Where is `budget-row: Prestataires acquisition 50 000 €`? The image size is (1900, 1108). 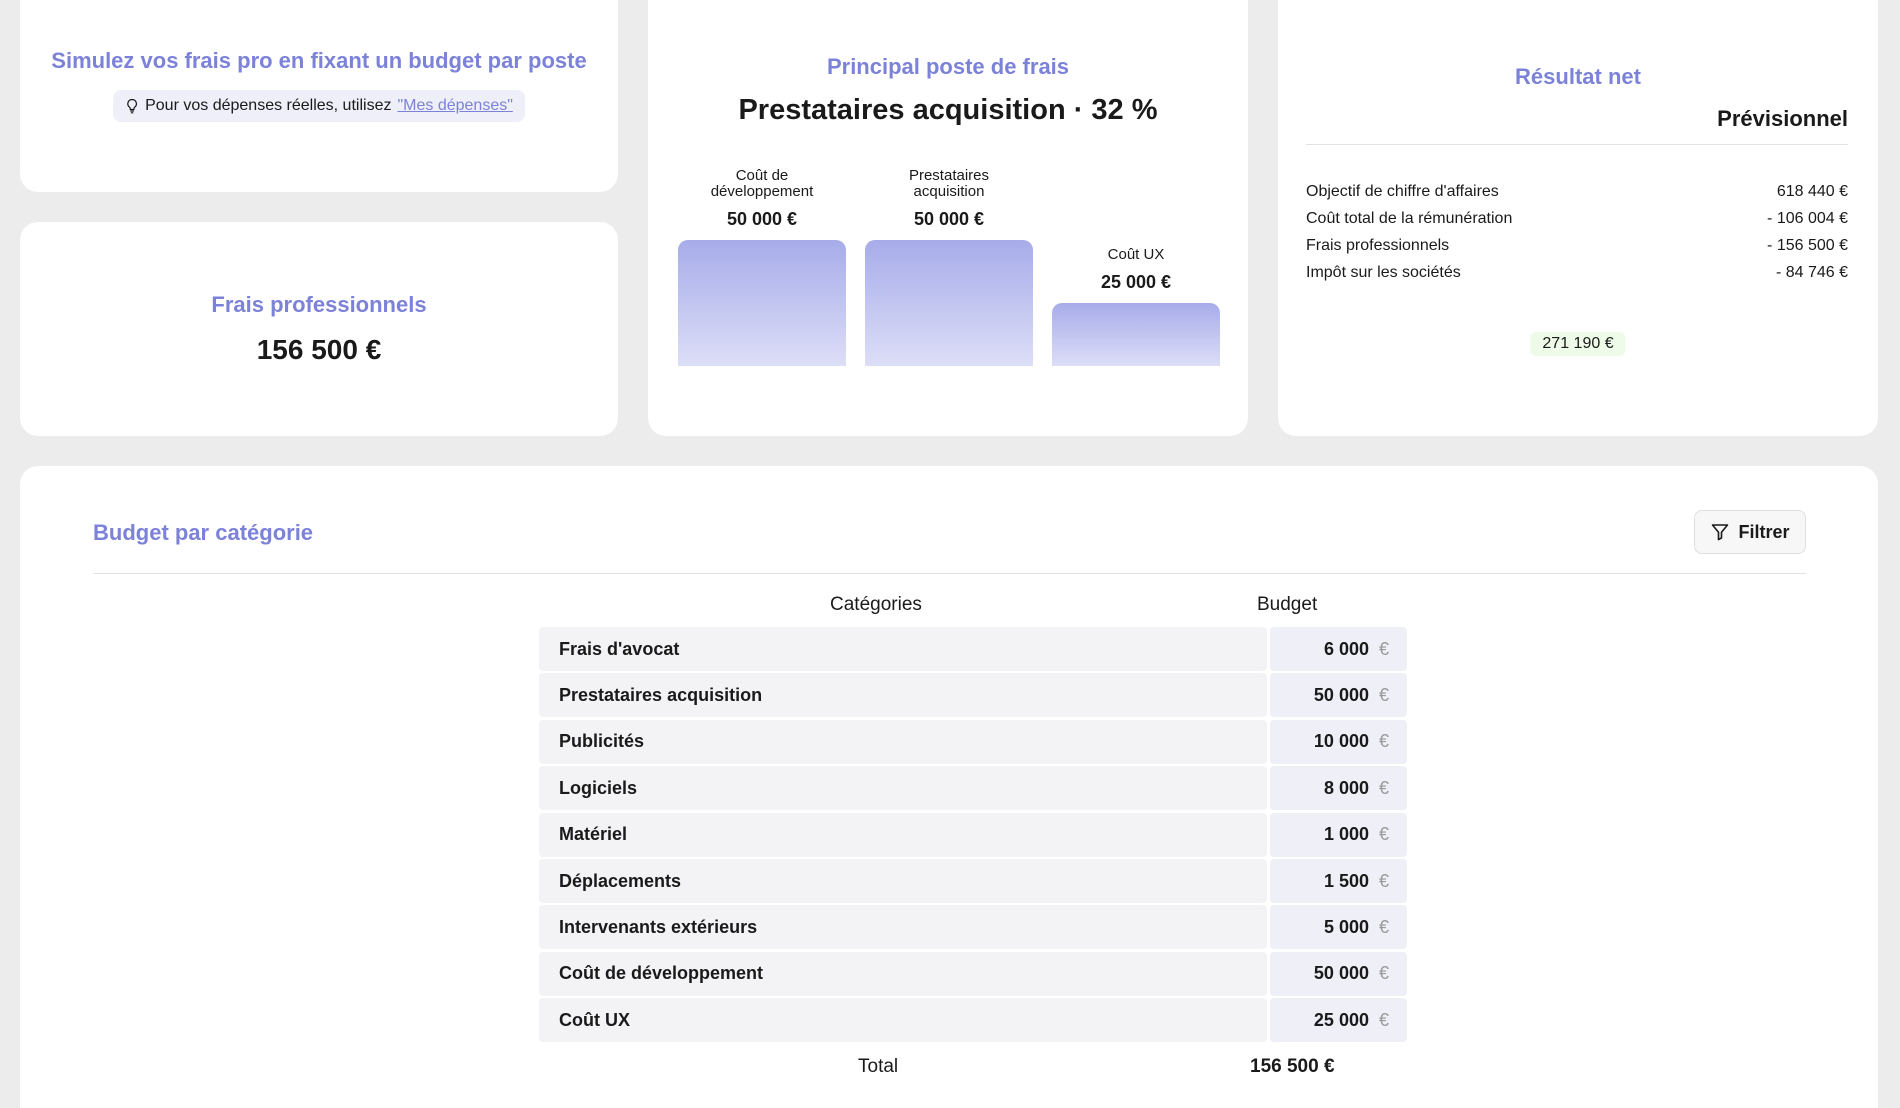 budget-row: Prestataires acquisition 50 000 € is located at coordinates (973, 695).